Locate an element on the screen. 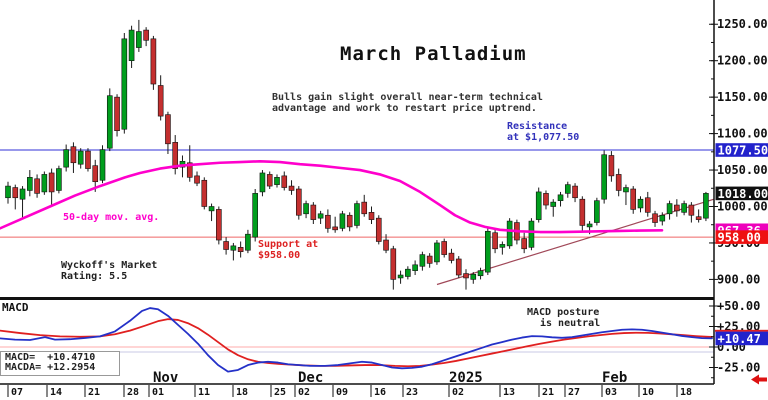 The height and width of the screenshot is (400, 768). macda-axis-marker is located at coordinates (741, 330).